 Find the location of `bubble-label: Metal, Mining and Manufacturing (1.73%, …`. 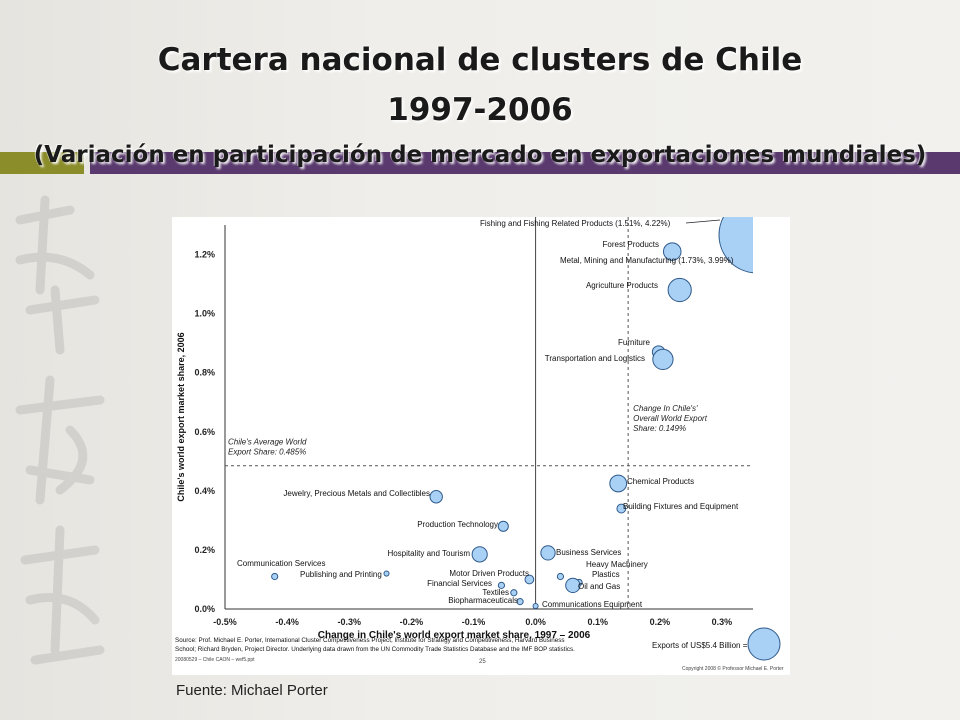

bubble-label: Metal, Mining and Manufacturing (1.73%, … is located at coordinates (647, 260).